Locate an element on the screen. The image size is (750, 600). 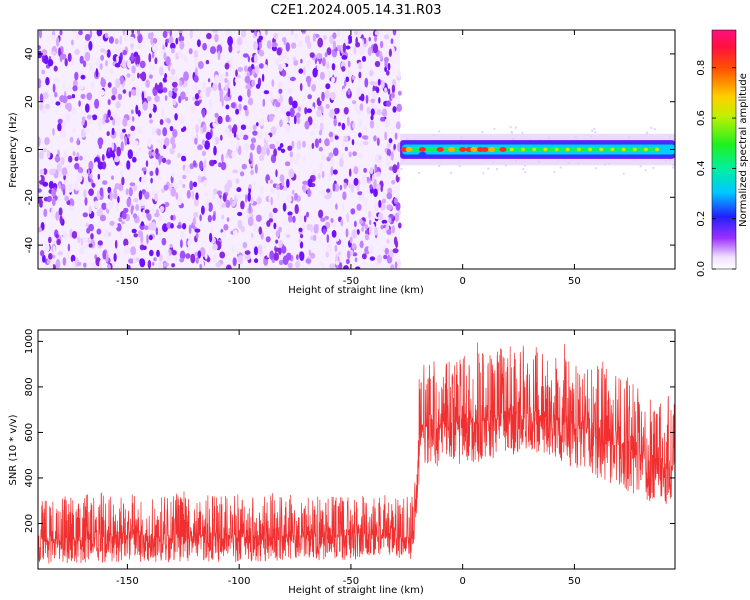
heatmap-ytick-label: -20 is located at coordinates (29, 197).